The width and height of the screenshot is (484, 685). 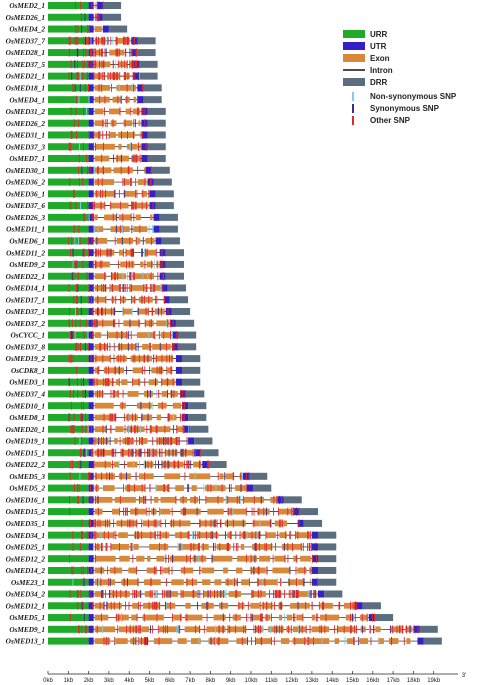 I want to click on gene-label: OsMED19_1, so click(x=25, y=441).